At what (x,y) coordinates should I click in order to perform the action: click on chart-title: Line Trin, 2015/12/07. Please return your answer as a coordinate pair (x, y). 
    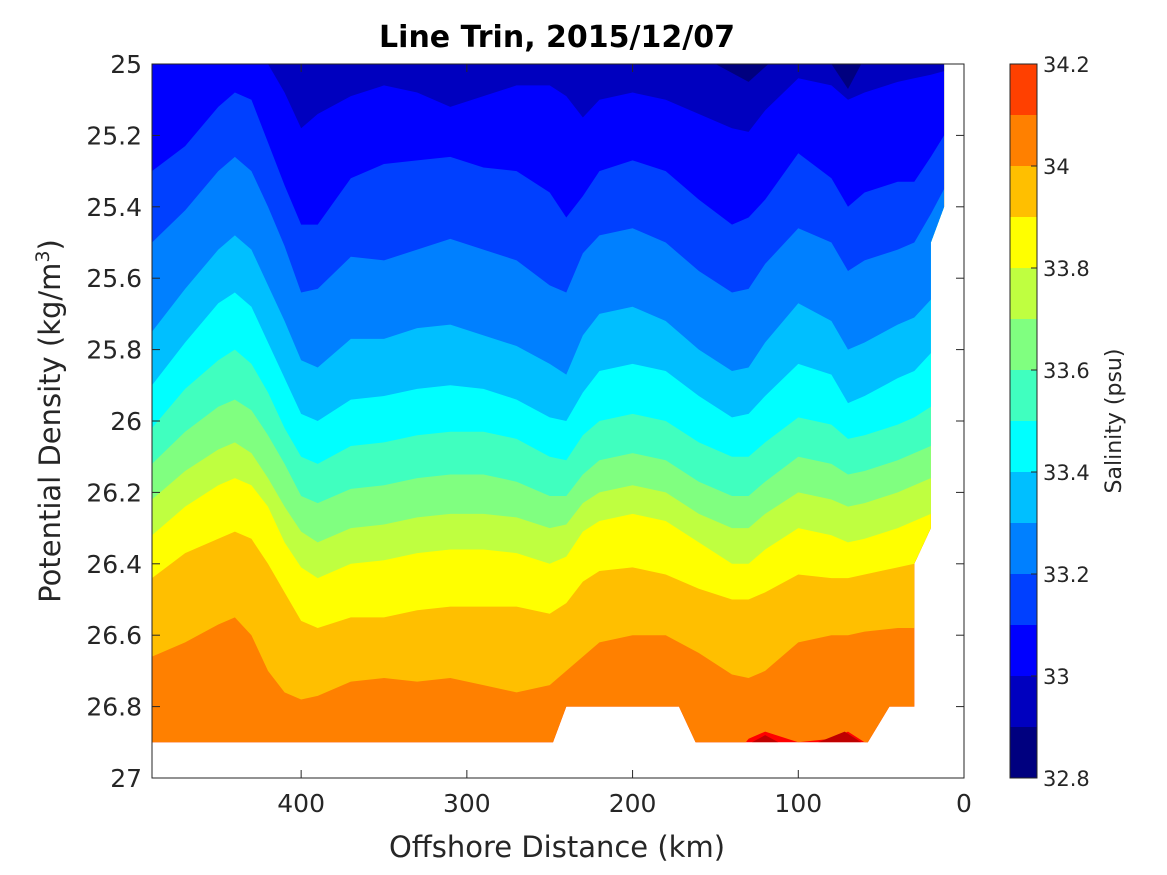
    Looking at the image, I should click on (557, 37).